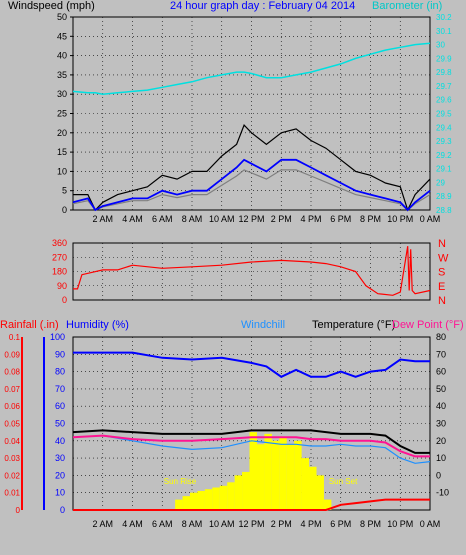 This screenshot has width=466, height=555. What do you see at coordinates (60, 493) in the screenshot?
I see `humidity-y-tick-label: 10` at bounding box center [60, 493].